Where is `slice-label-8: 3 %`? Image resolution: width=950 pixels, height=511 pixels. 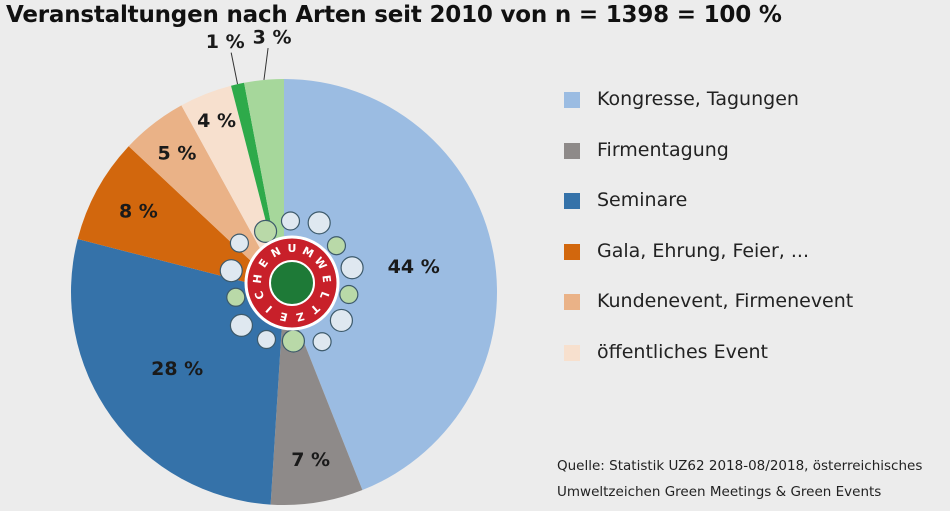
slice-label-8: 3 % is located at coordinates (272, 38).